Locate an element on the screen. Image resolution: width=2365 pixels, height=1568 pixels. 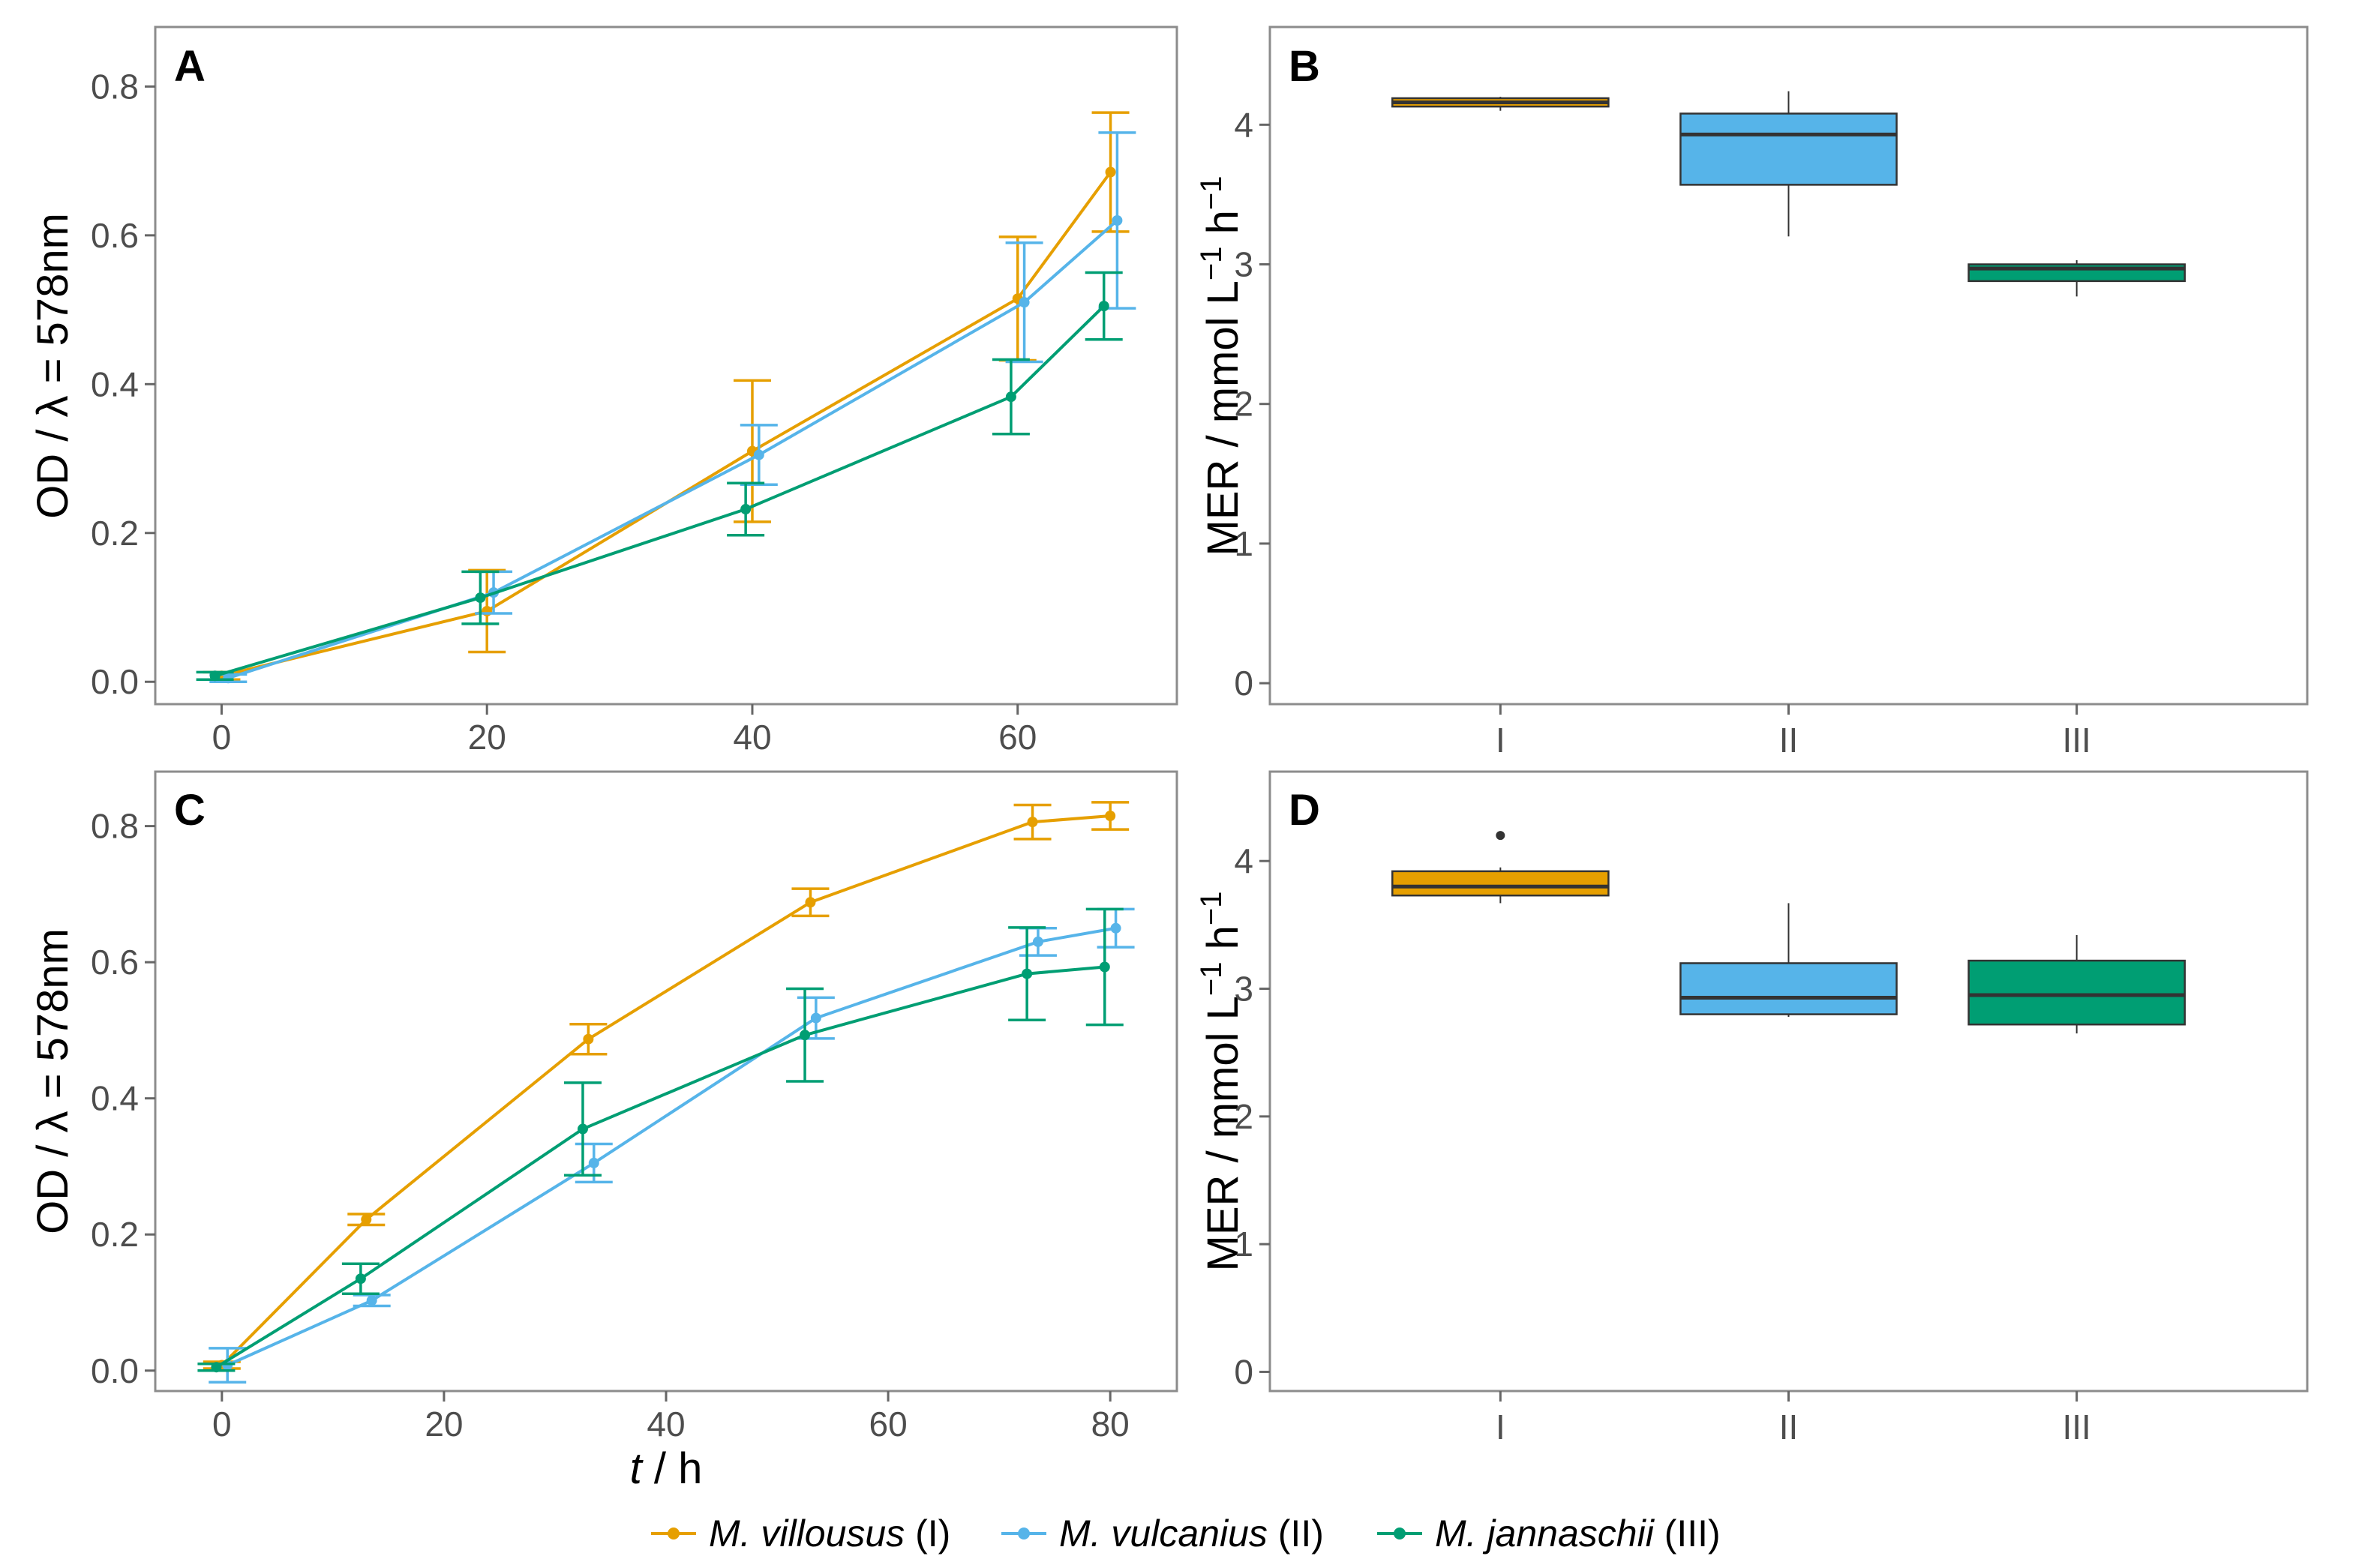
panel-d-y-axis-title: MER / mmol L−1 h−1 is located at coordinates (1221, 1082).